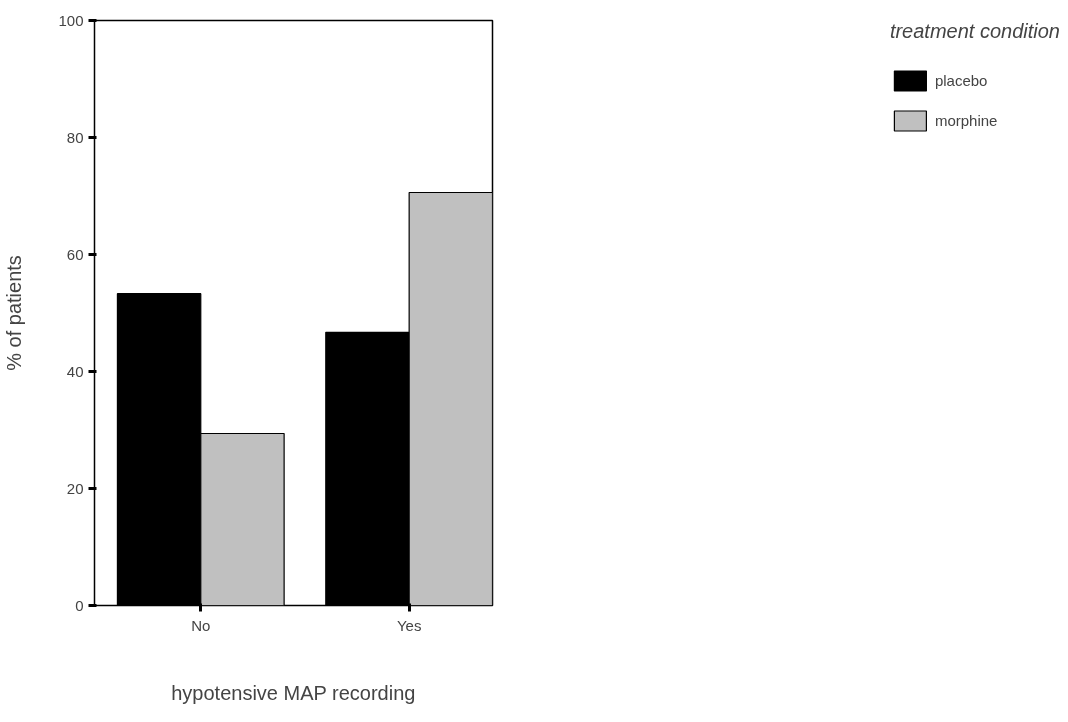 The width and height of the screenshot is (1068, 722). I want to click on x-tick-label: Yes, so click(409, 625).